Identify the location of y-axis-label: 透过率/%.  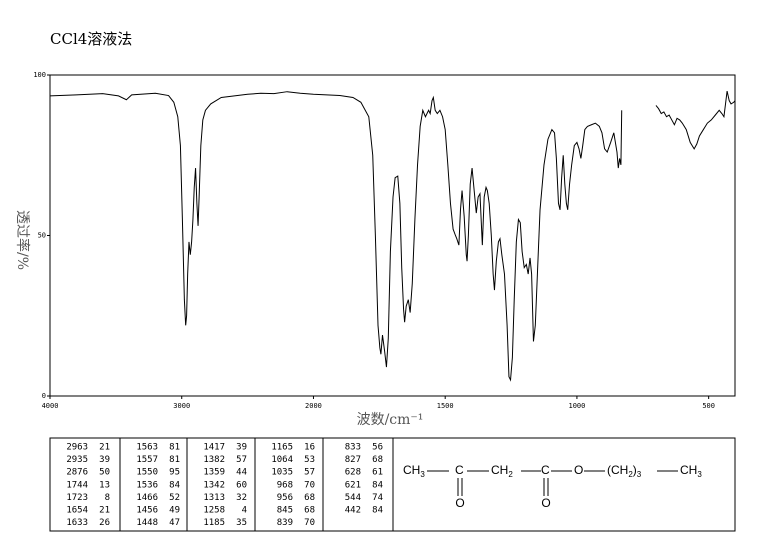
(22, 240).